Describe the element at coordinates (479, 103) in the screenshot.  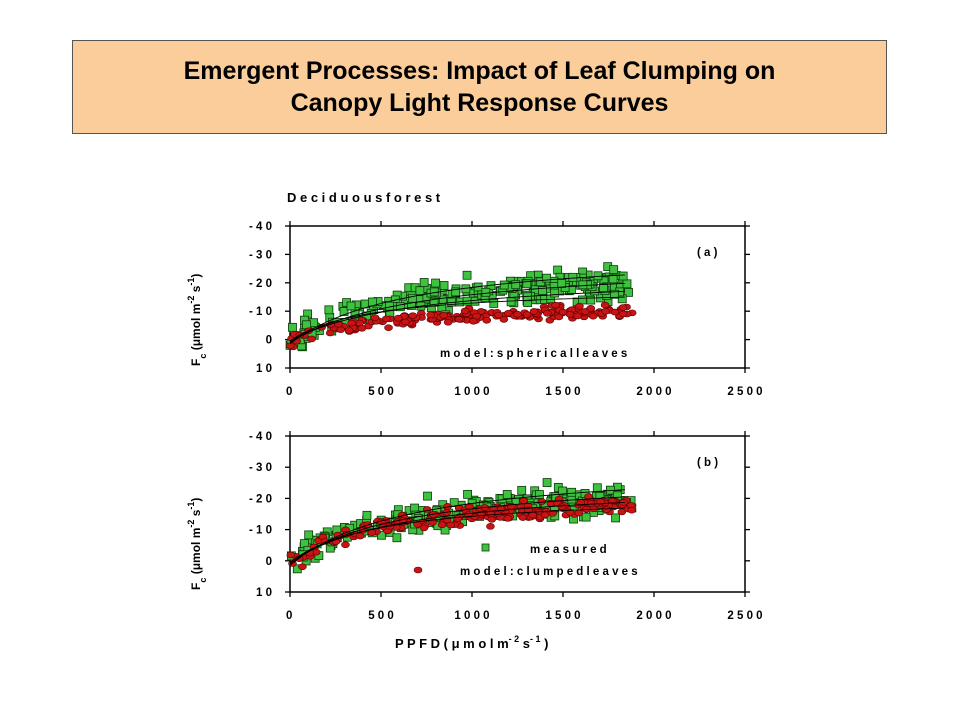
I see `slide-title-line-2: Canopy Light Response Curves` at that location.